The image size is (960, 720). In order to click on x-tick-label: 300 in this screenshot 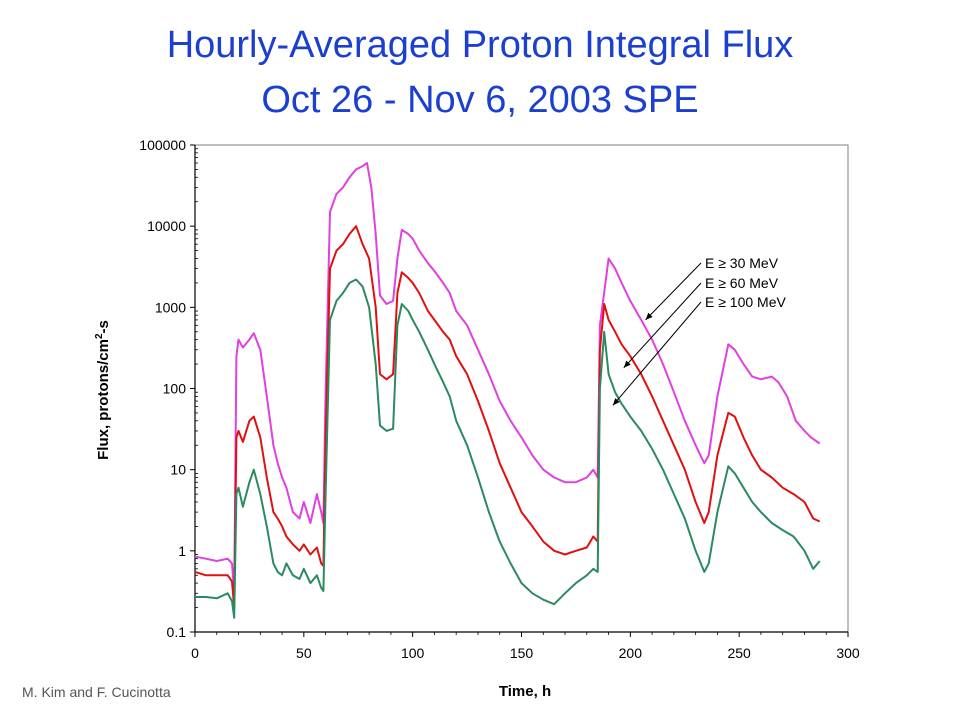, I will do `click(848, 653)`.